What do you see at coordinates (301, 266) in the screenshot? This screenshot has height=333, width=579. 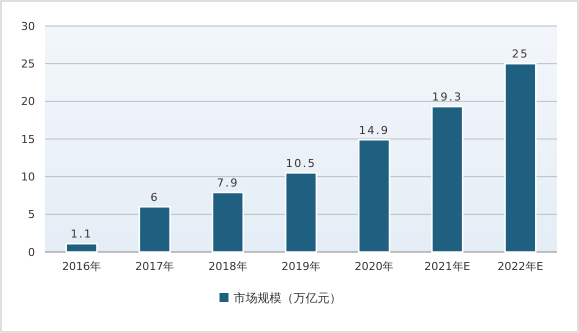 I see `x-tick-label: 2019年` at bounding box center [301, 266].